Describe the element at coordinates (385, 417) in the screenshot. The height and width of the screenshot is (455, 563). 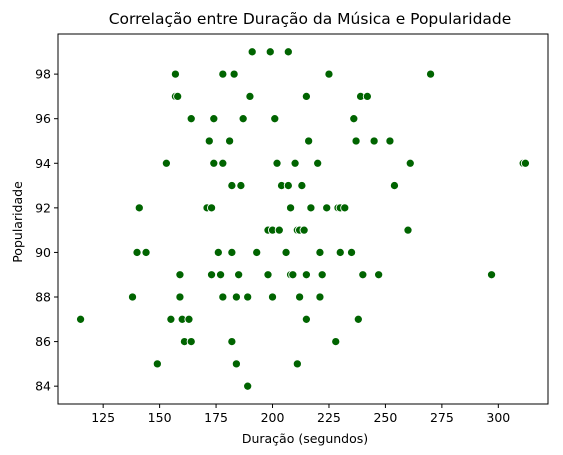
I see `x-tick-label: 250` at that location.